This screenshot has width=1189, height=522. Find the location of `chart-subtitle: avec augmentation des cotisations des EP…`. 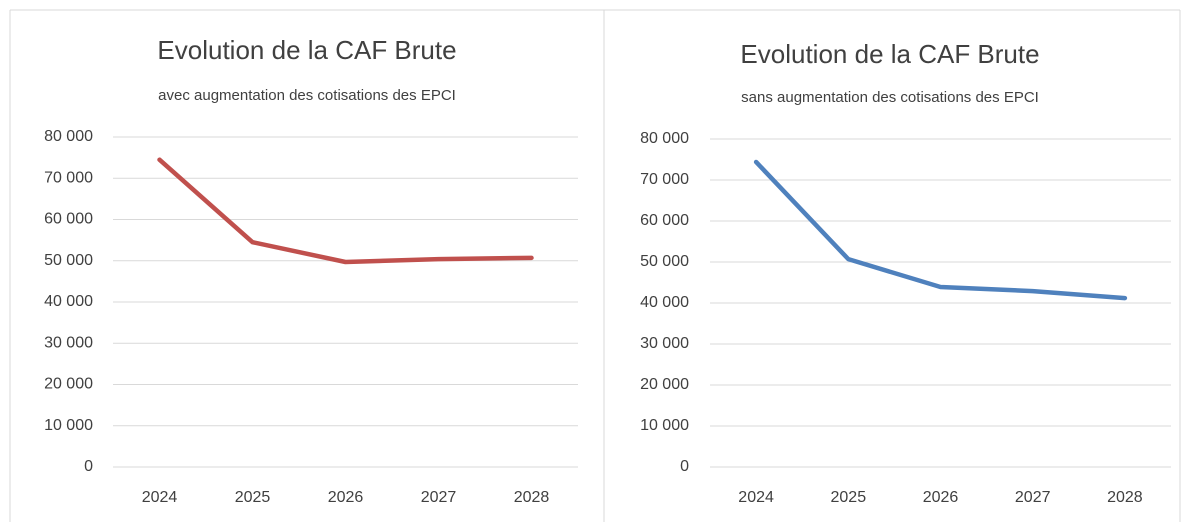

chart-subtitle: avec augmentation des cotisations des EP… is located at coordinates (307, 95).